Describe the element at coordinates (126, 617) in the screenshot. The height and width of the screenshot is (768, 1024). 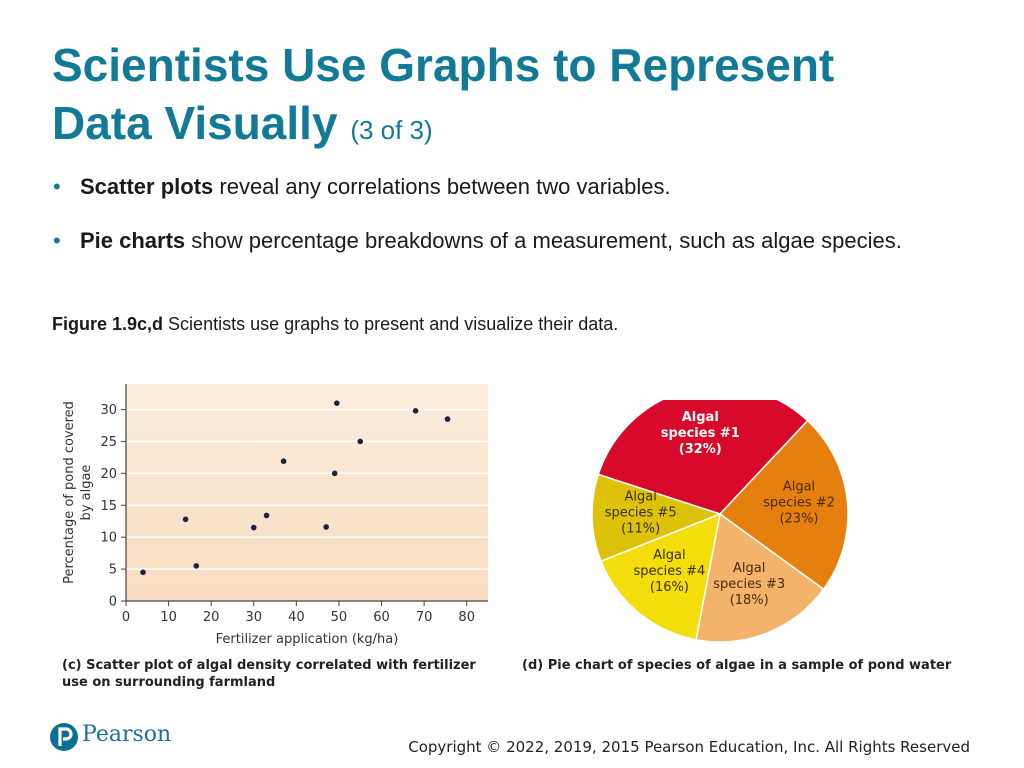
I see `x-tick-label: 0` at that location.